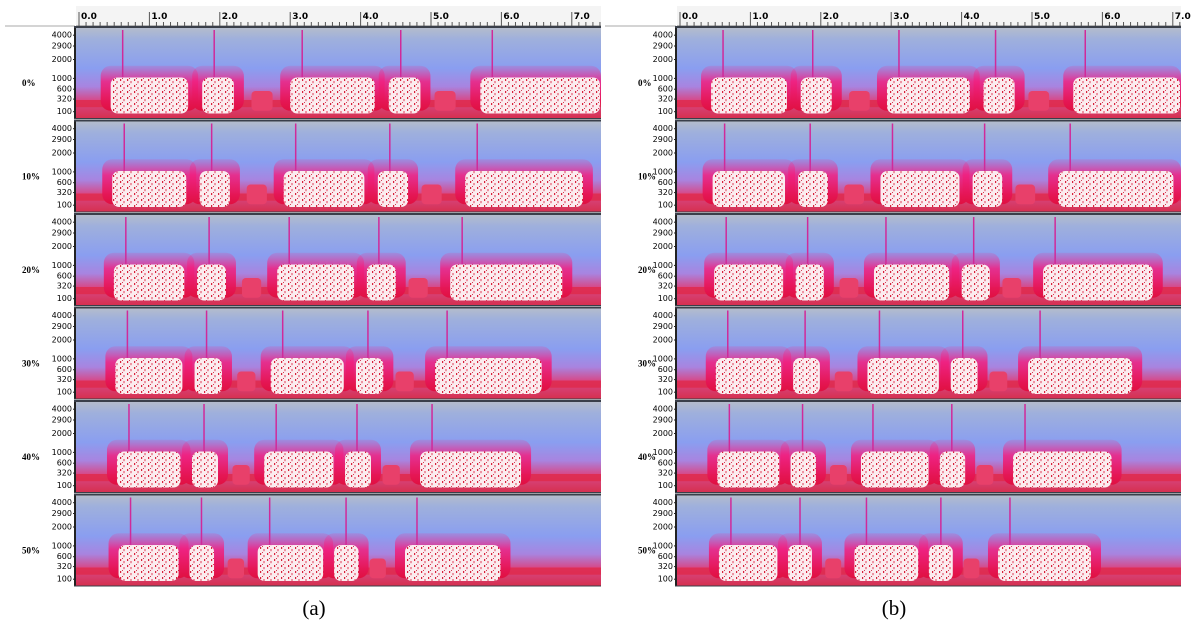 This screenshot has height=626, width=1193. Describe the element at coordinates (760, 17) in the screenshot. I see `time-tick-label: 1.0` at that location.